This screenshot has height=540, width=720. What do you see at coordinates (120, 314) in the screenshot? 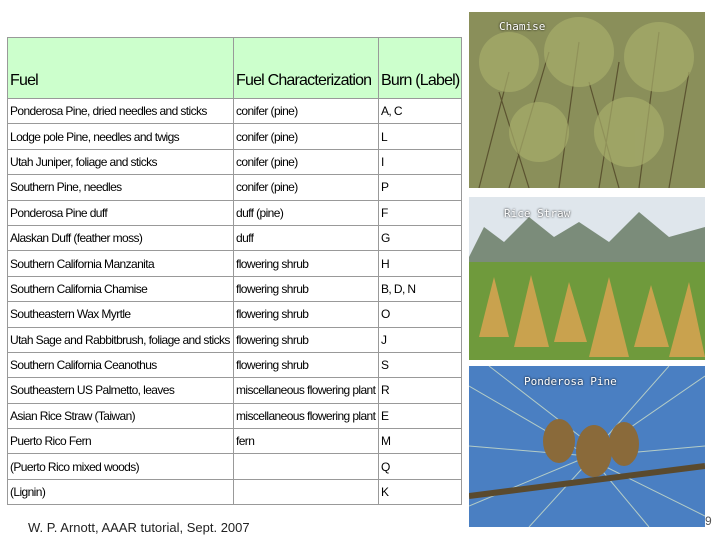
I see `table-cell: Southeastern Wax Myrtle` at bounding box center [120, 314].